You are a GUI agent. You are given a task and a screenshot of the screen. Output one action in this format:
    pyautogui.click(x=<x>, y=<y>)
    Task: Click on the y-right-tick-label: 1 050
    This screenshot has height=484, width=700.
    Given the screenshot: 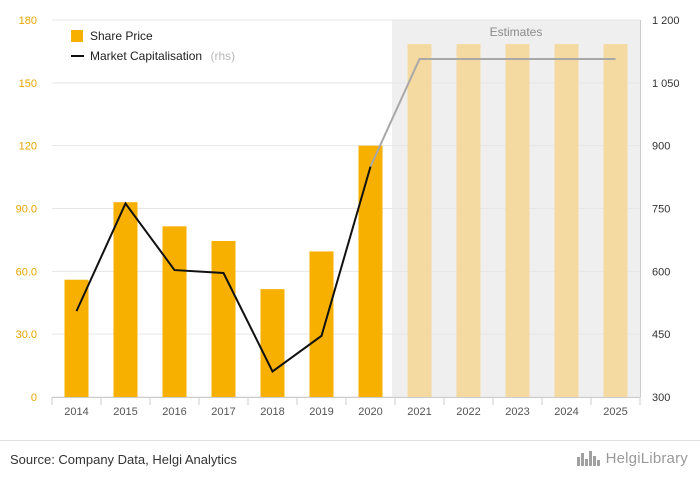 What is the action you would take?
    pyautogui.click(x=666, y=84)
    